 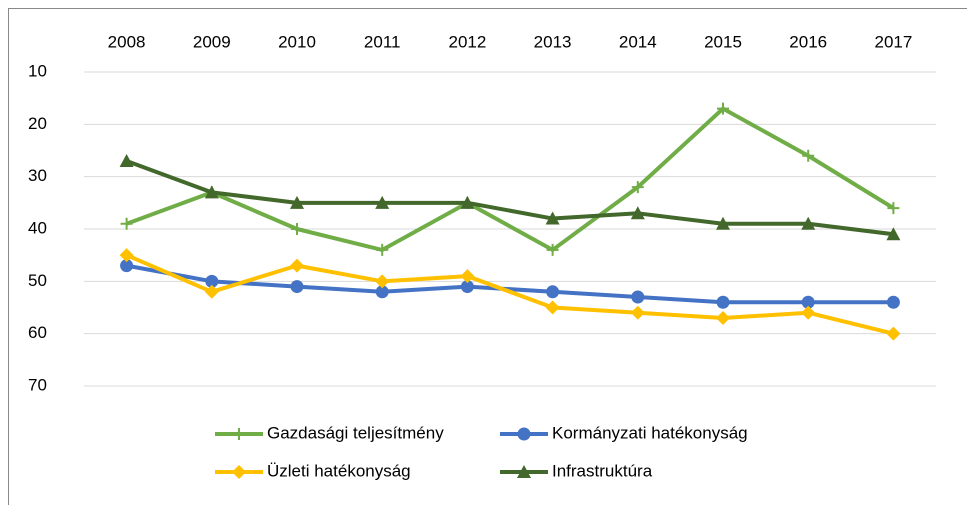 What do you see at coordinates (382, 41) in the screenshot?
I see `x-tick-label: 2011` at bounding box center [382, 41].